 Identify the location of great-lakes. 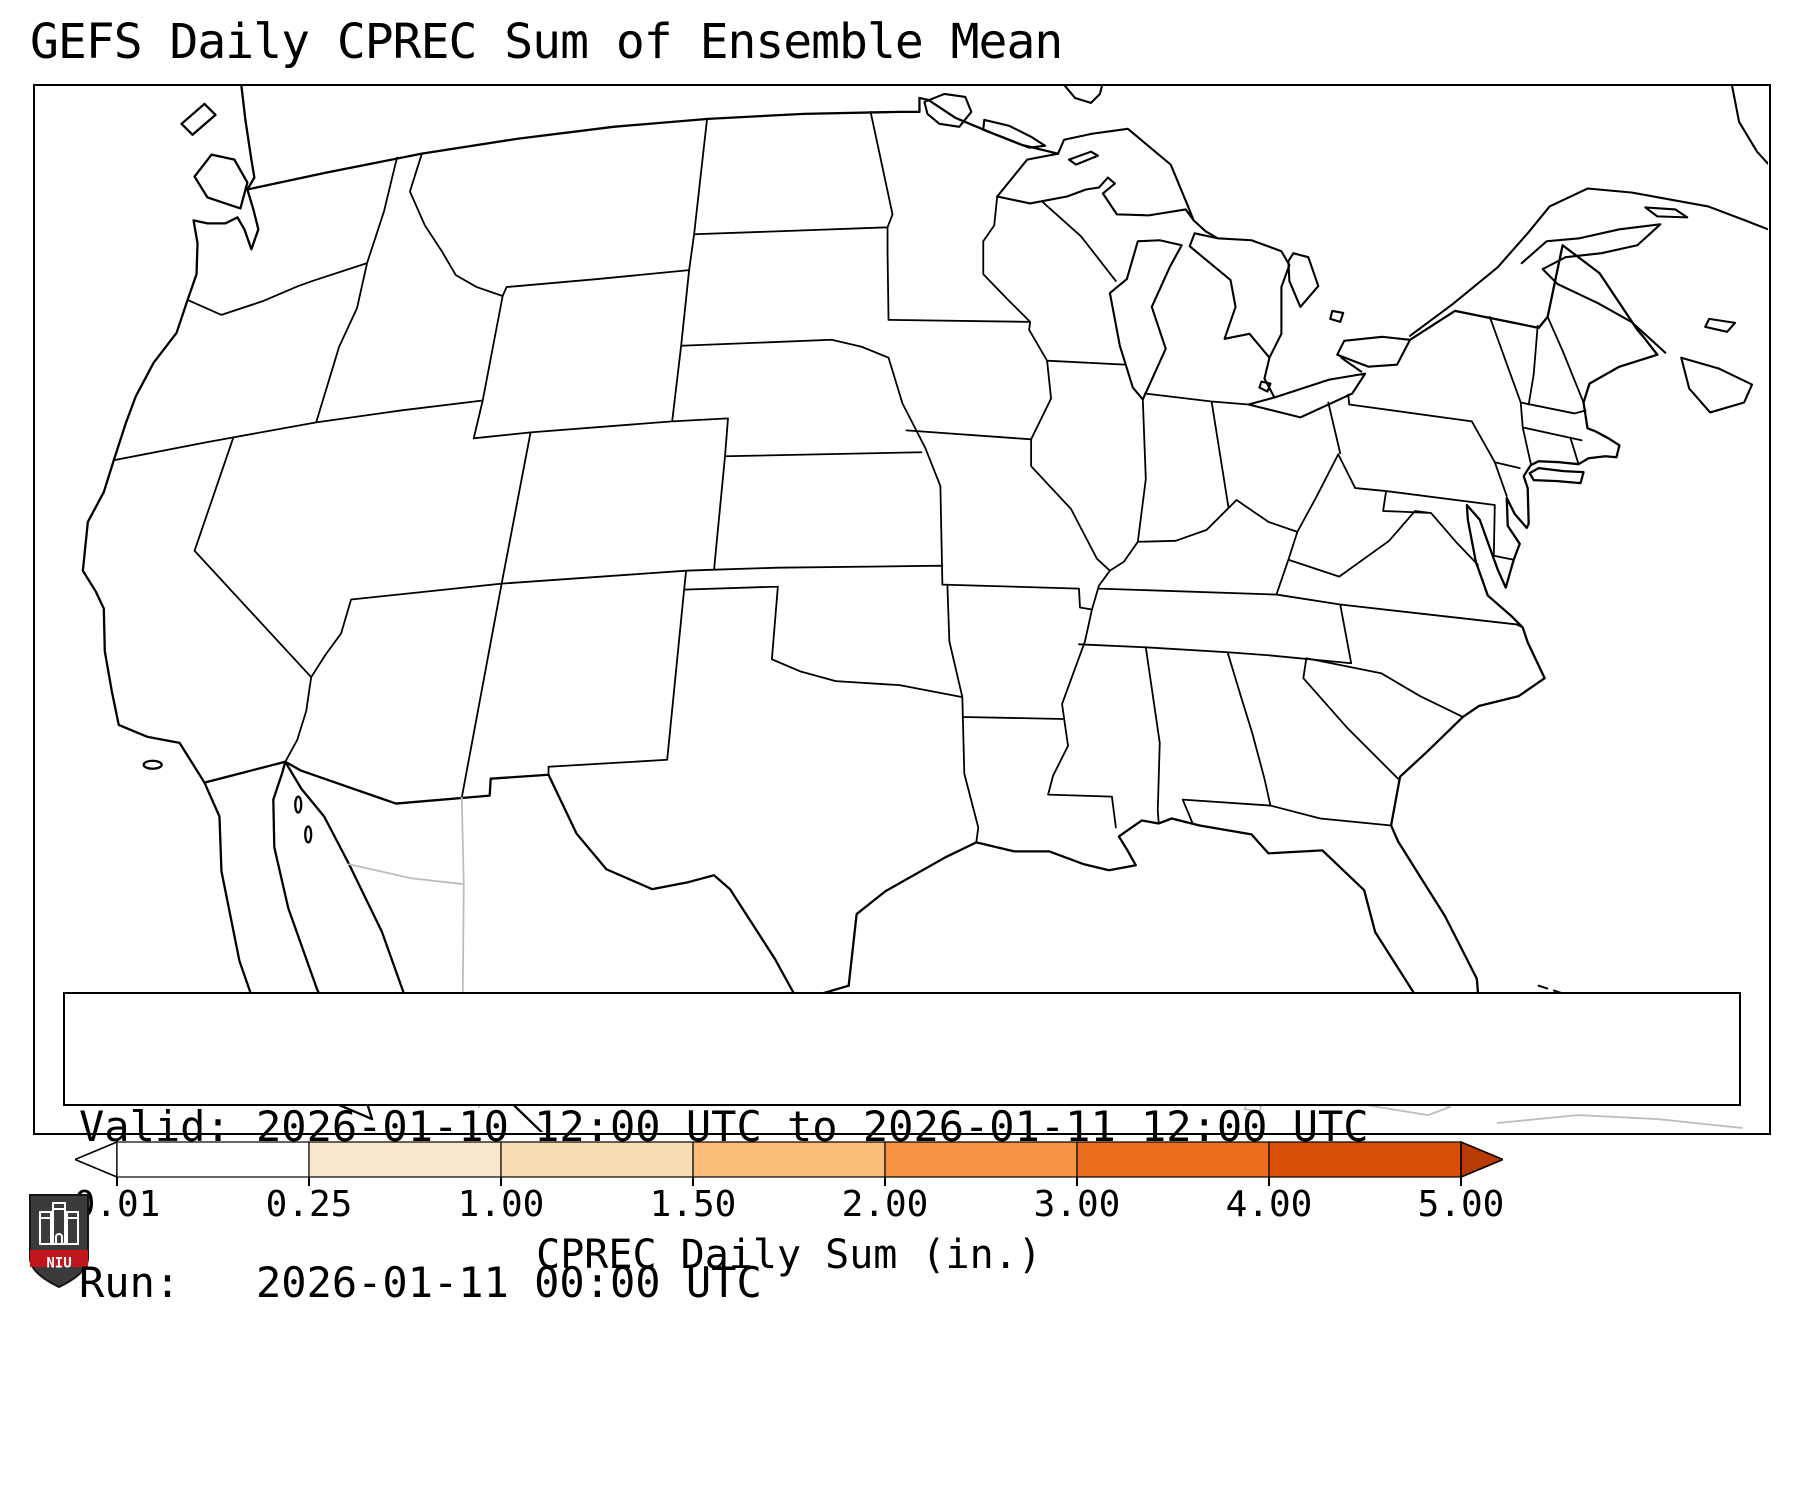
(1204, 273).